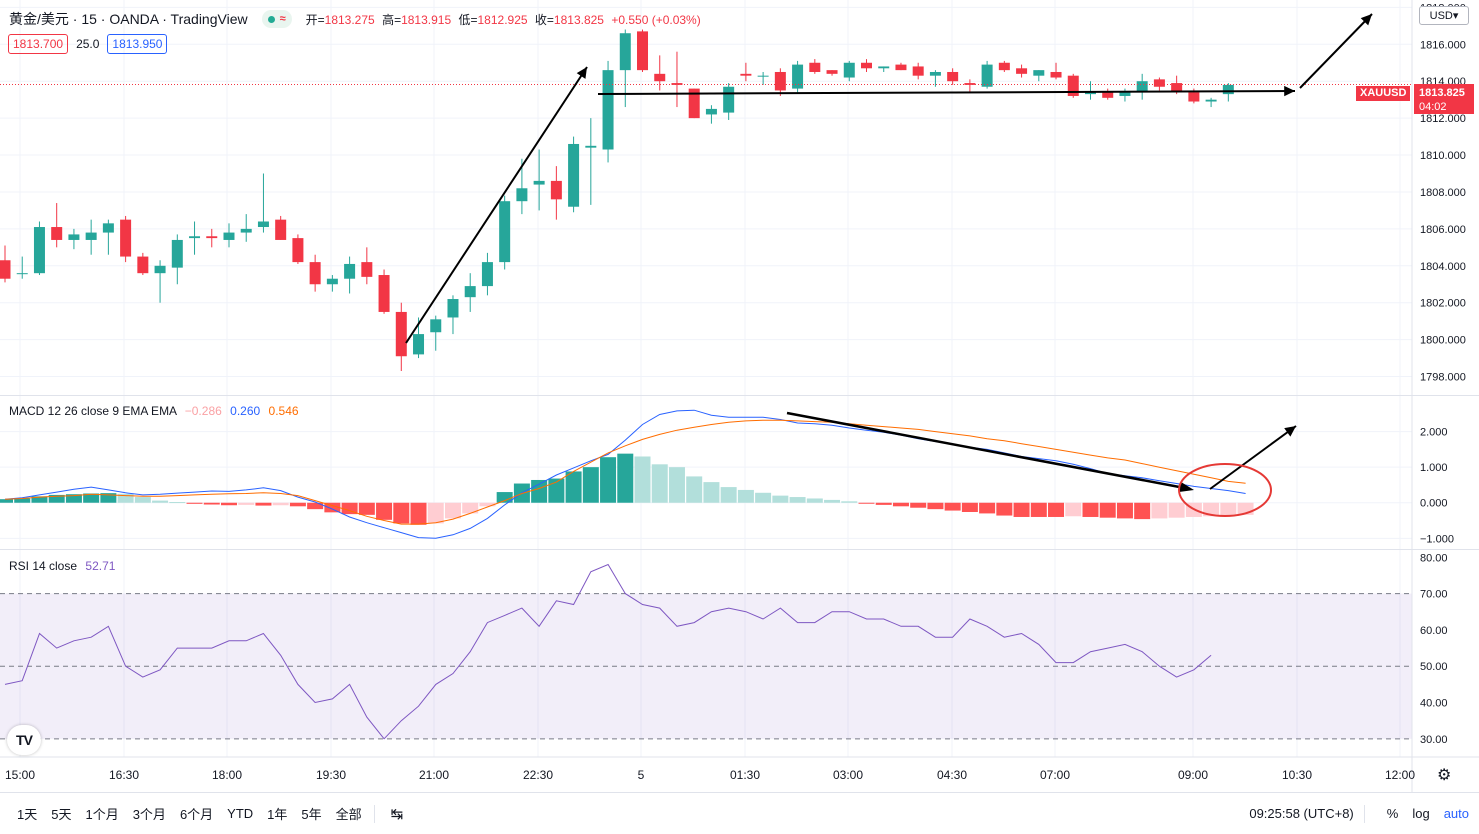  I want to click on price-tick-label: −1.000, so click(1437, 539).